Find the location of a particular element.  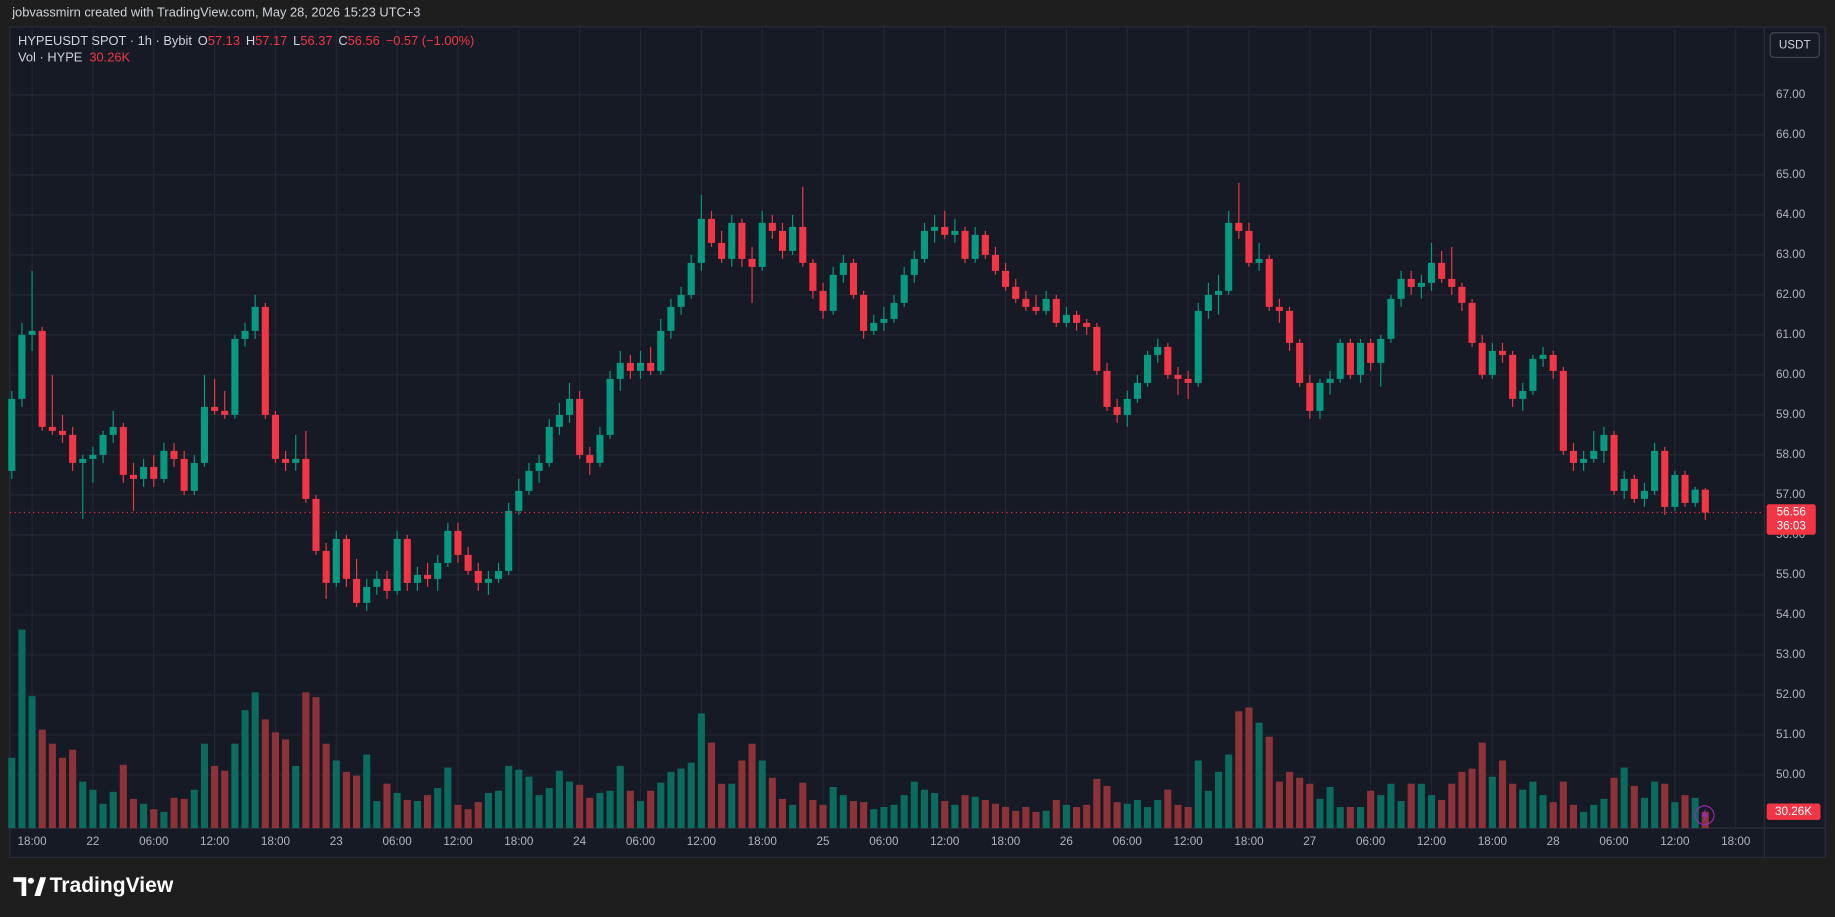

volume-legend-line: Vol · HYPE 30.26K is located at coordinates (74, 57).